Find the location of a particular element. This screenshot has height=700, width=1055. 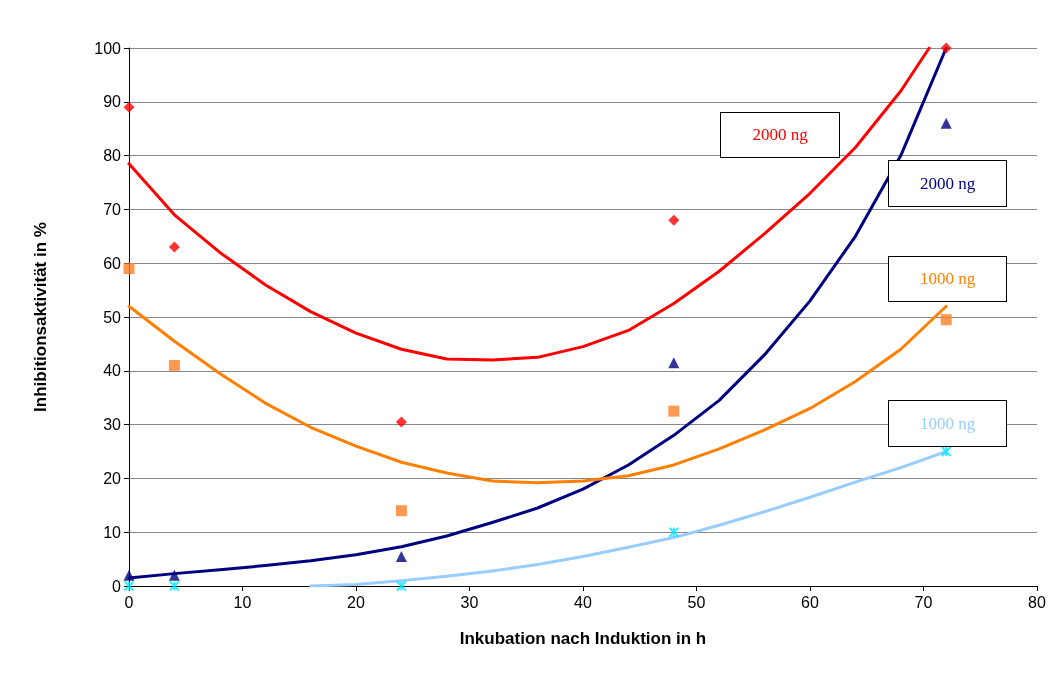

y-tick-label: 70 is located at coordinates (112, 209).